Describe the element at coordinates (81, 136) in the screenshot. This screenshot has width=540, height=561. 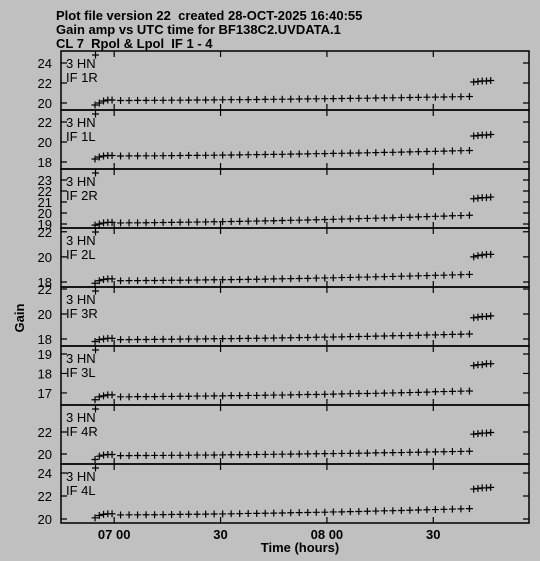
I see `panel-name: IF 1L` at that location.